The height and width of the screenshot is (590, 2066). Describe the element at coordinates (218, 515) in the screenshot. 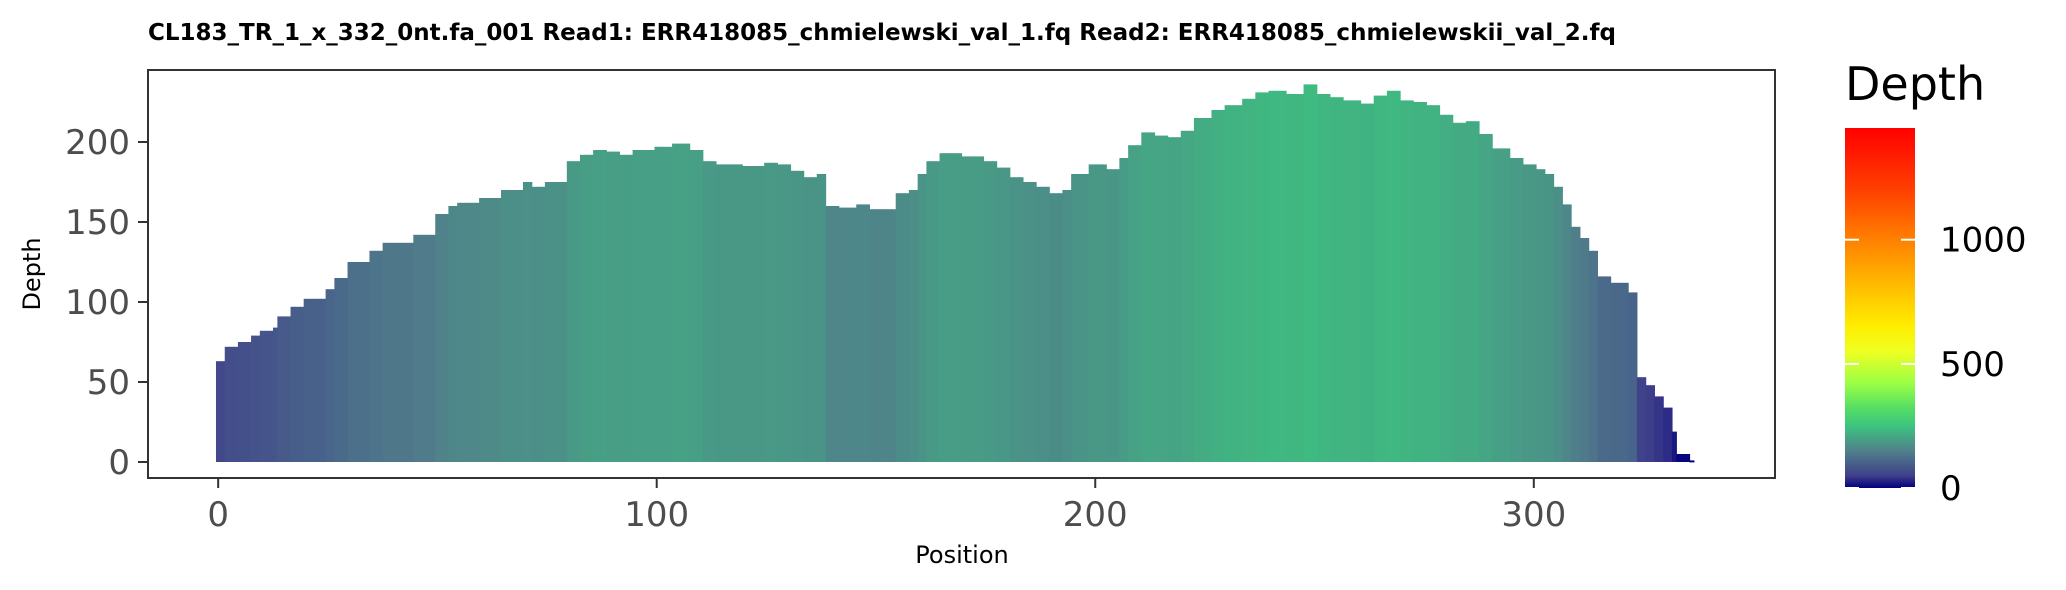

I see `x-tick-label: 0` at that location.